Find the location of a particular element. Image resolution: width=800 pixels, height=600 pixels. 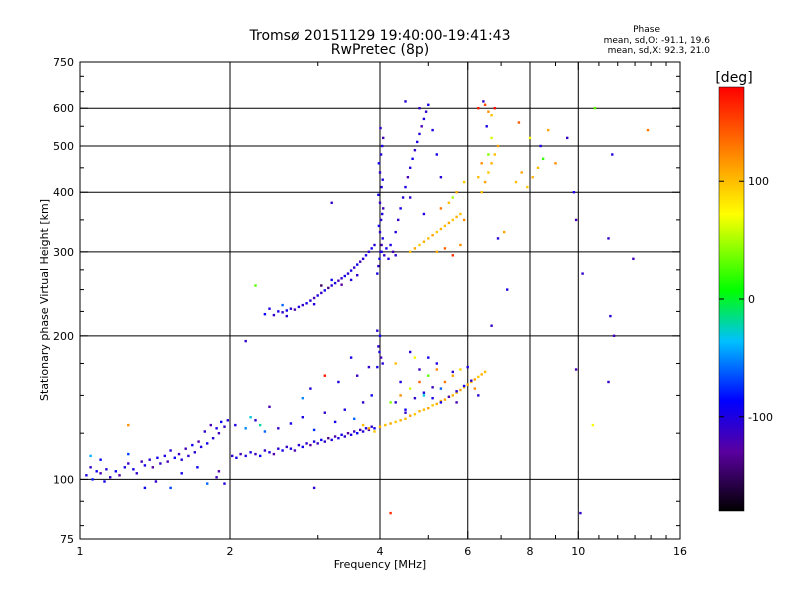

colorbar-tick-label: -100 is located at coordinates (760, 417).